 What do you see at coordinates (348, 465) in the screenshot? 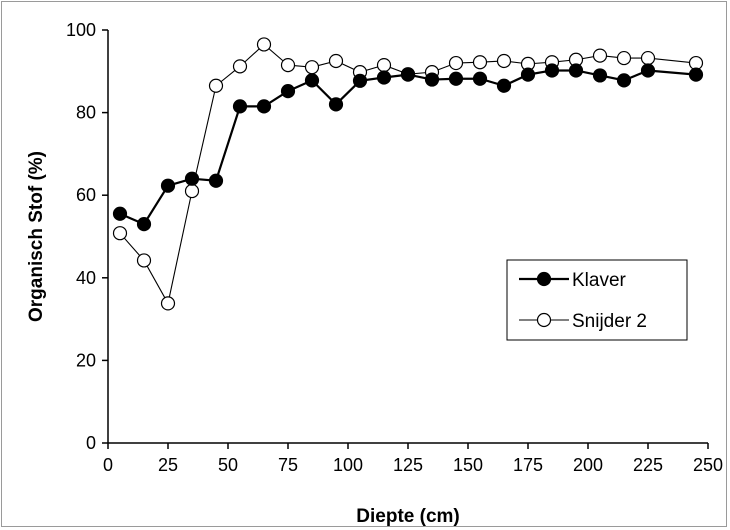
I see `x-tick-label: 100` at bounding box center [348, 465].